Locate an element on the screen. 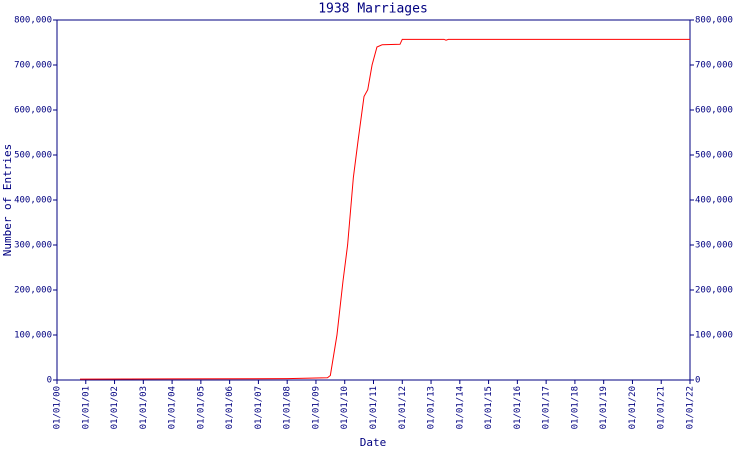 Image resolution: width=750 pixels, height=450 pixels. x-tick-label: 01/01/10 is located at coordinates (345, 407).